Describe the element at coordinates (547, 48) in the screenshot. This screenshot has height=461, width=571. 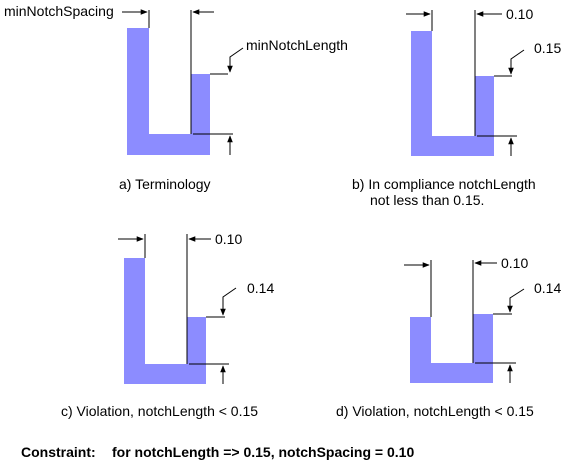
I see `panel-b-length-value: 0.15` at that location.